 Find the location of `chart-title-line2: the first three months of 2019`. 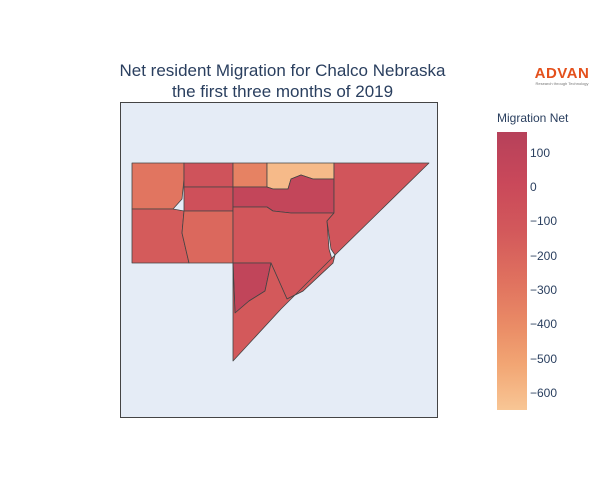

chart-title-line2: the first three months of 2019 is located at coordinates (282, 91).